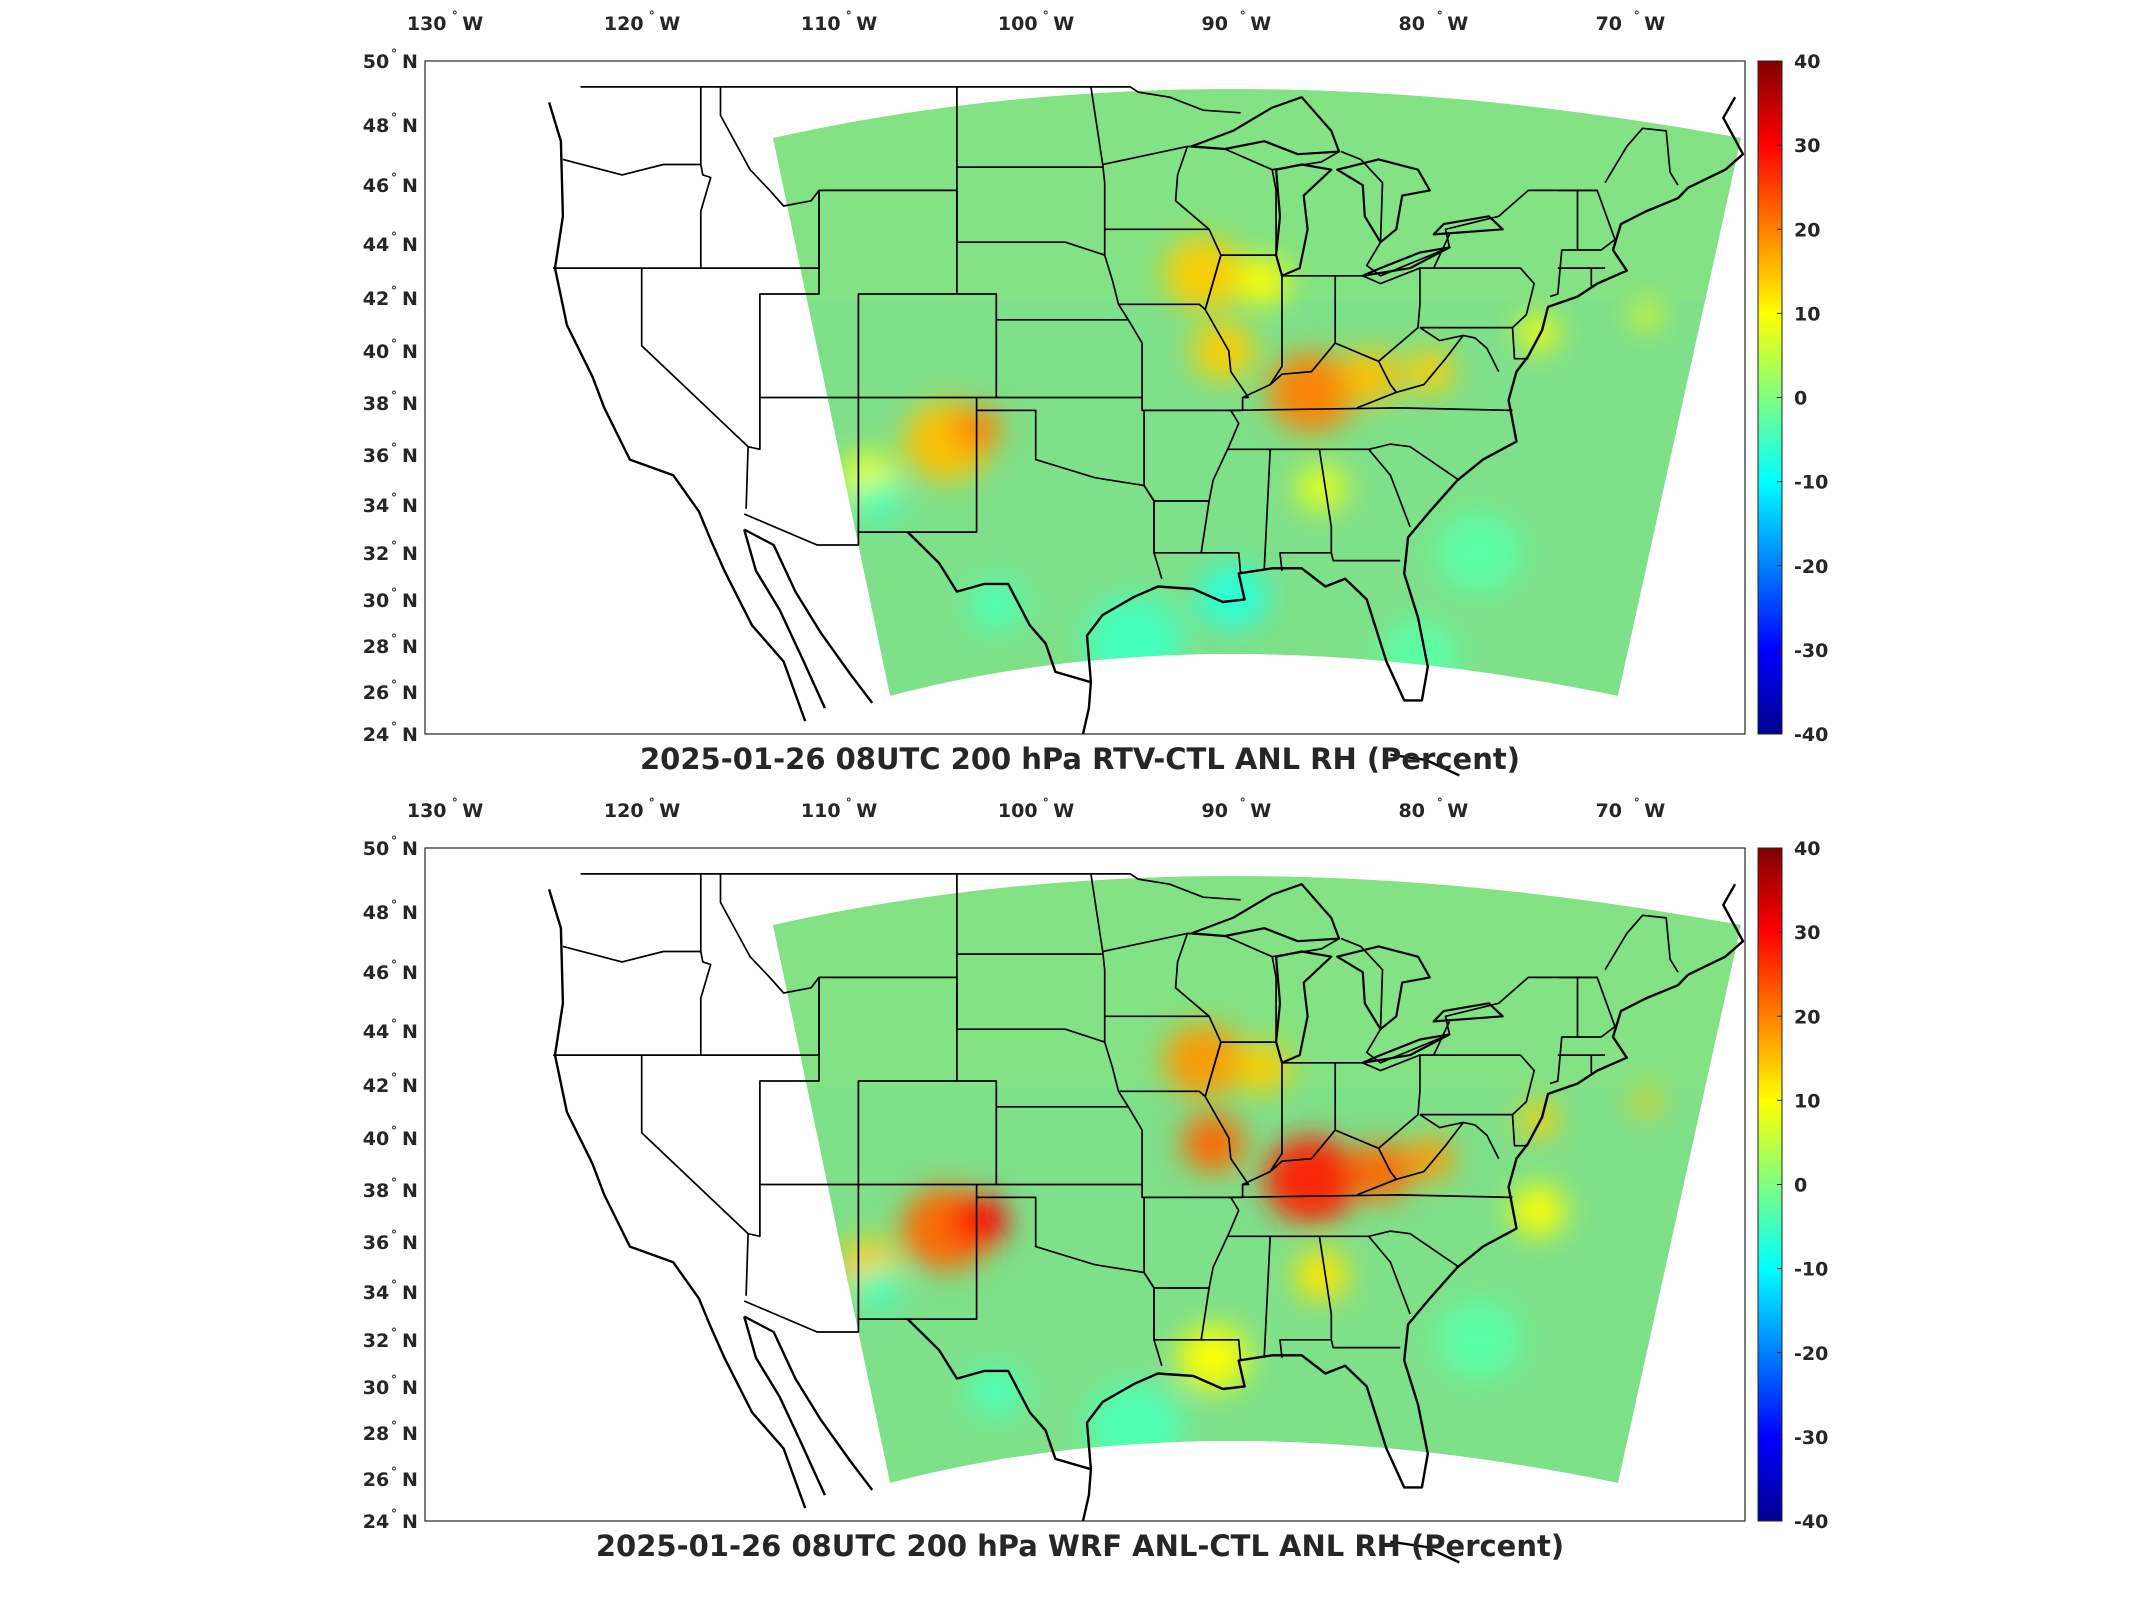 This screenshot has width=2133, height=1600. What do you see at coordinates (1811, 651) in the screenshot?
I see `colorbar-tick-label: -30` at bounding box center [1811, 651].